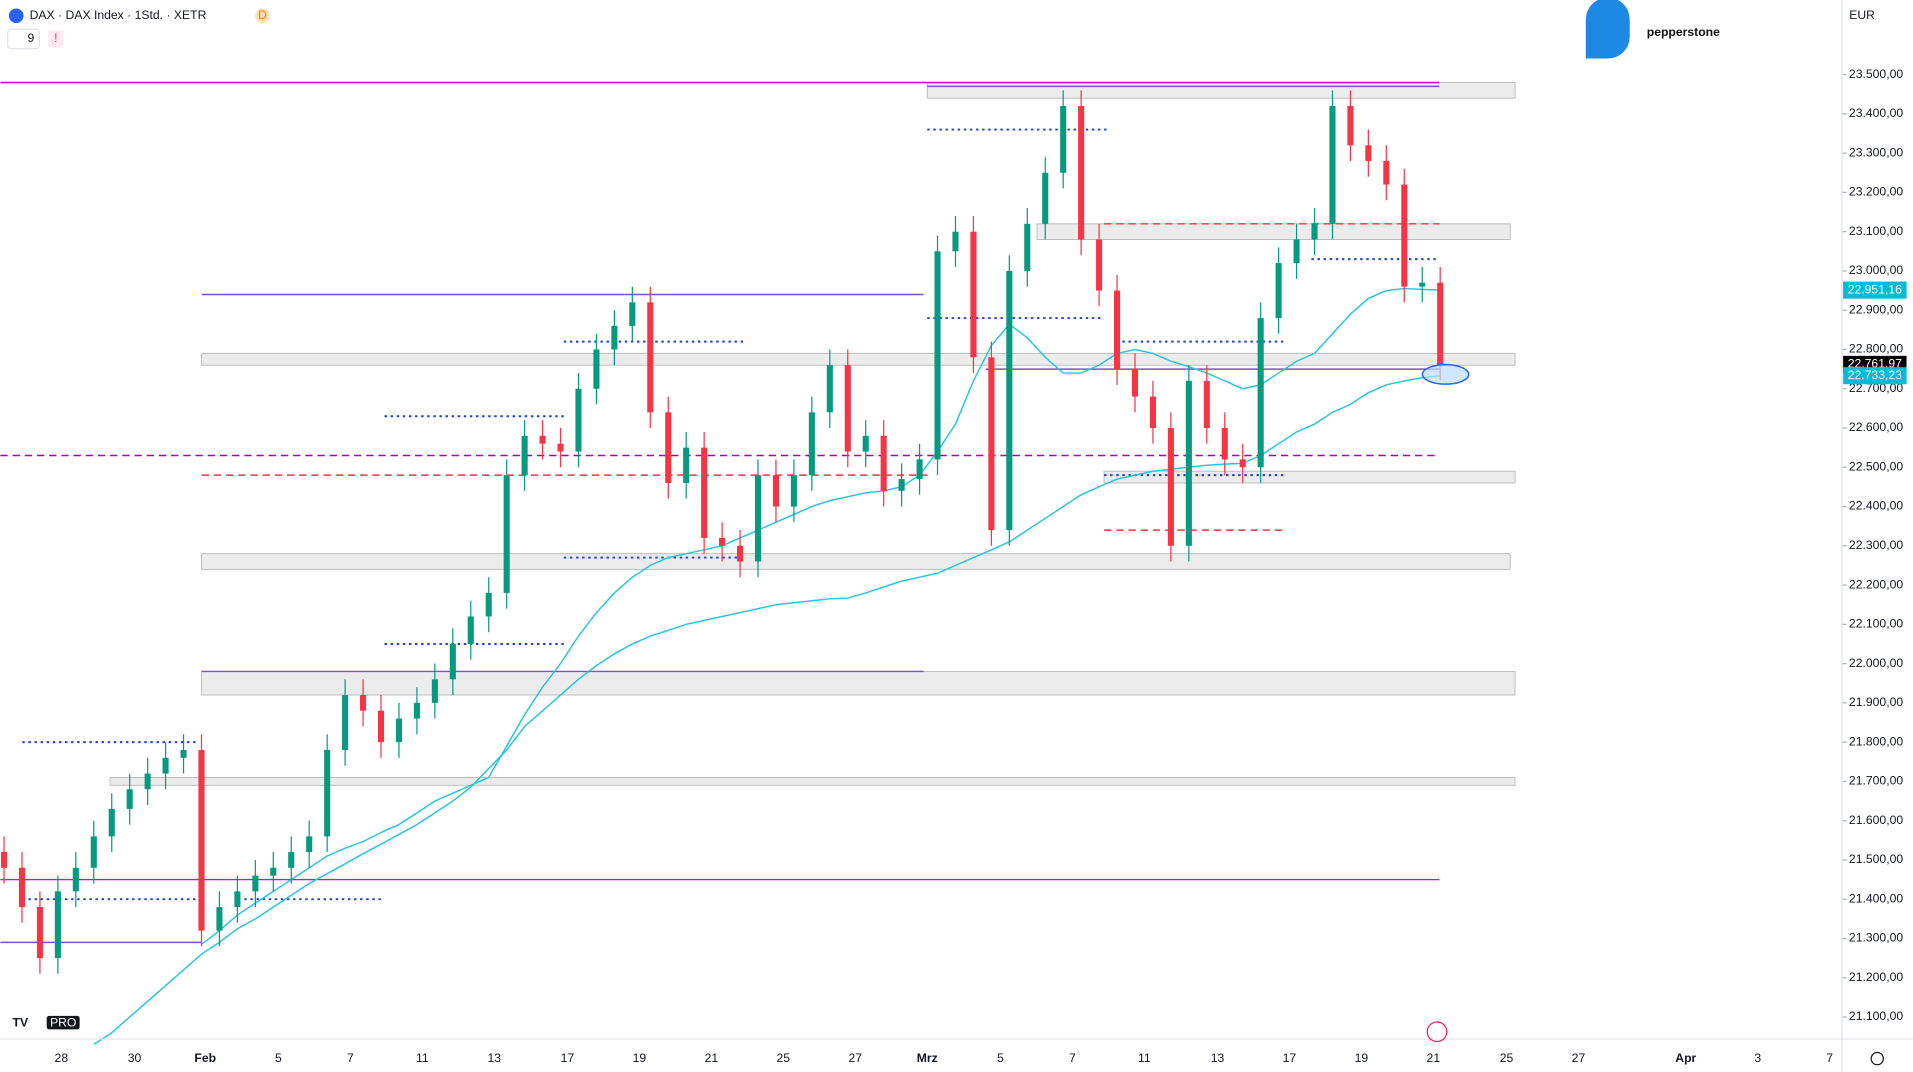 Image resolution: width=1913 pixels, height=1072 pixels. I want to click on price-label-bg, so click(1875, 290).